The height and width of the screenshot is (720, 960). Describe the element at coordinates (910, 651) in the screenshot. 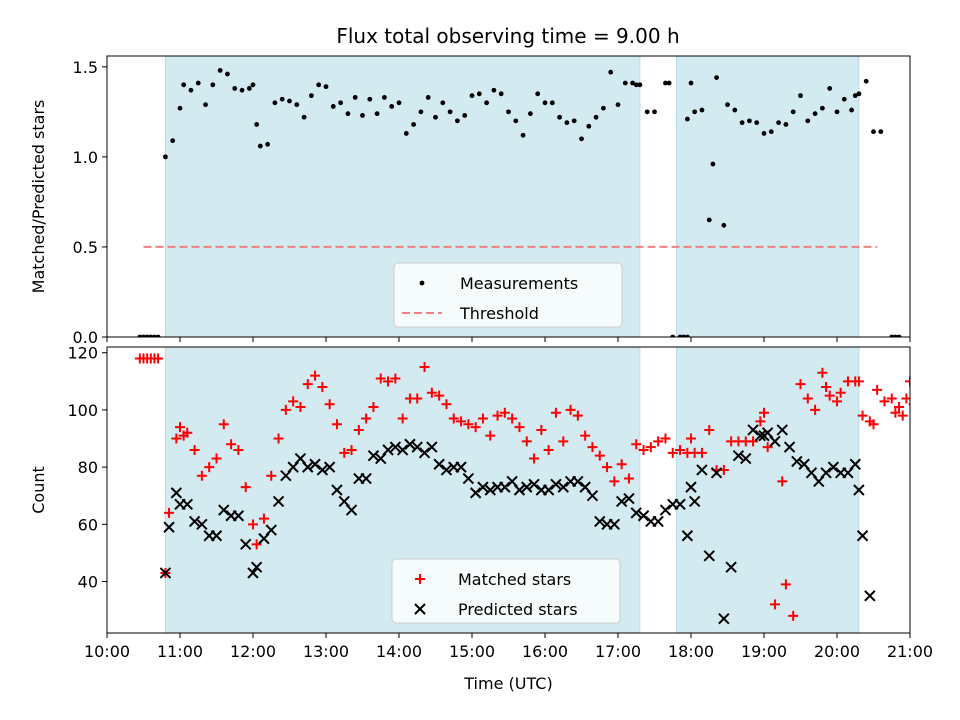

I see `x-tick-label: 21:00` at that location.